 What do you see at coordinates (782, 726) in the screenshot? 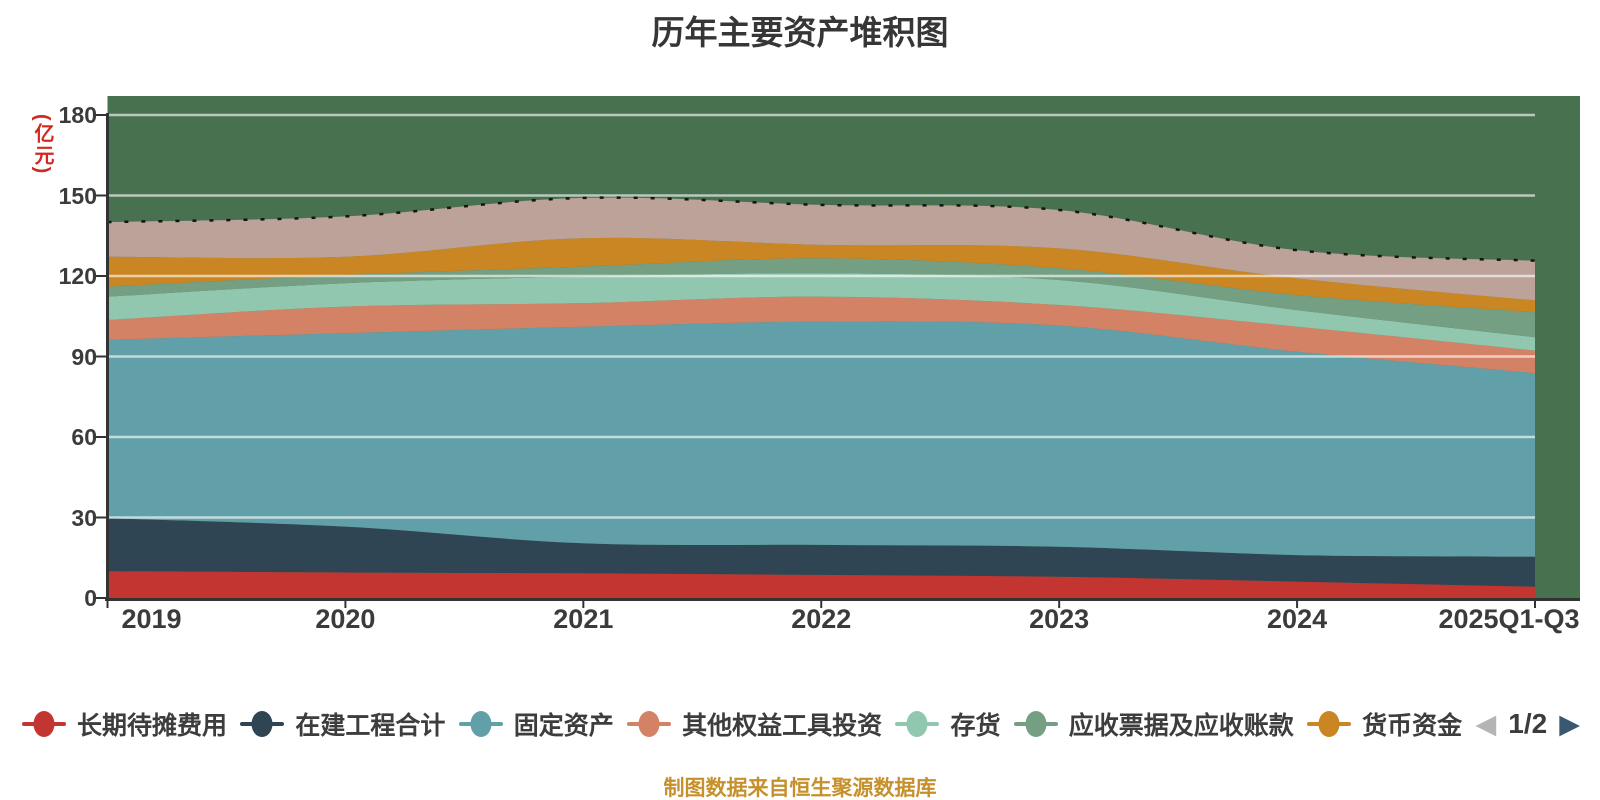
I see `legend-item-label: 其他权益工具投资` at bounding box center [782, 726].